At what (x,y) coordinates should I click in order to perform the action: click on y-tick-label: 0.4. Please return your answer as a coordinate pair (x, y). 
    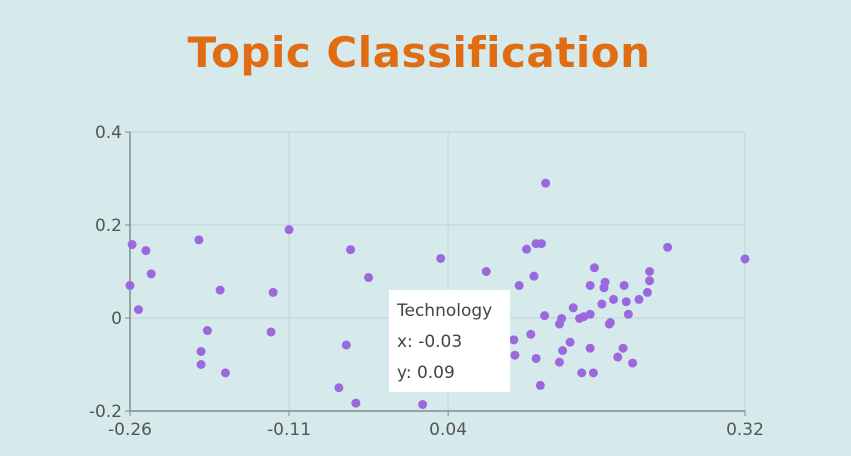
    Looking at the image, I should click on (108, 133).